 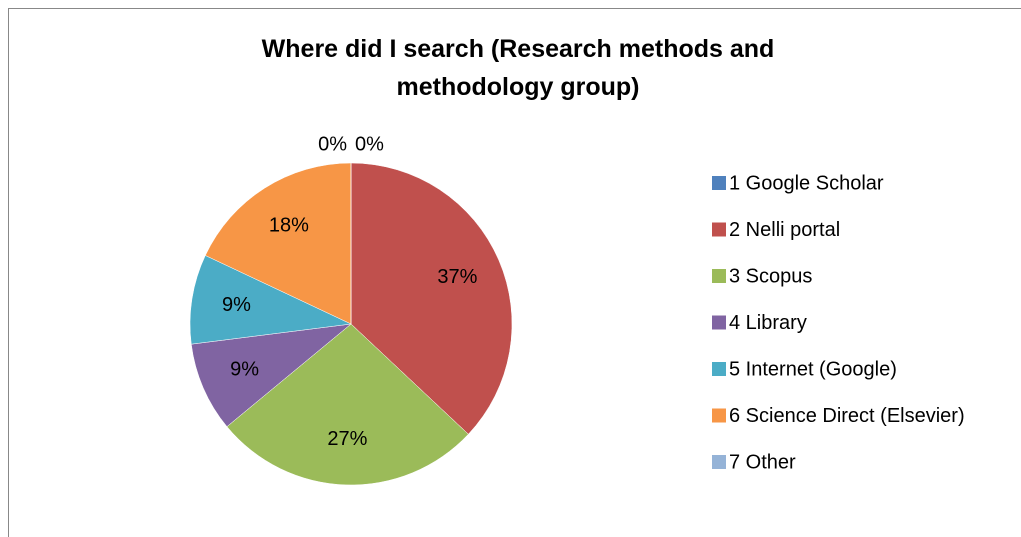 What do you see at coordinates (770, 276) in the screenshot?
I see `legend-label: 3 Scopus` at bounding box center [770, 276].